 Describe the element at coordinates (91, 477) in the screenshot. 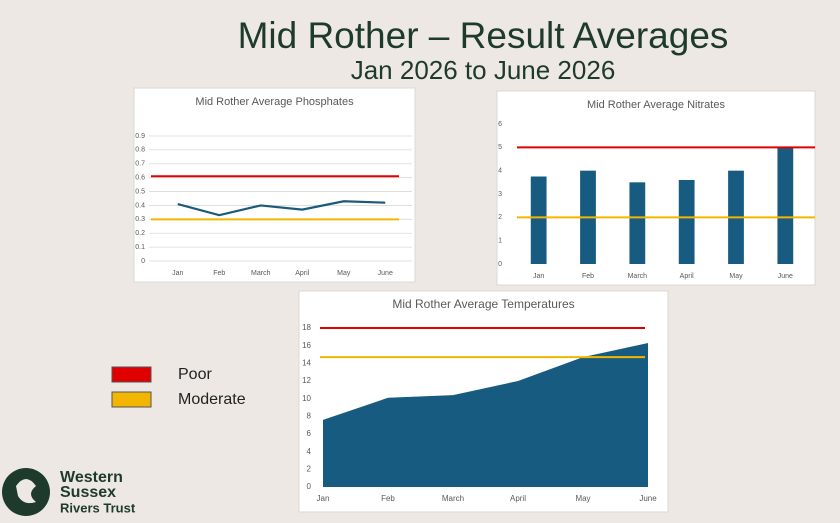

I see `logo-text: Western` at that location.